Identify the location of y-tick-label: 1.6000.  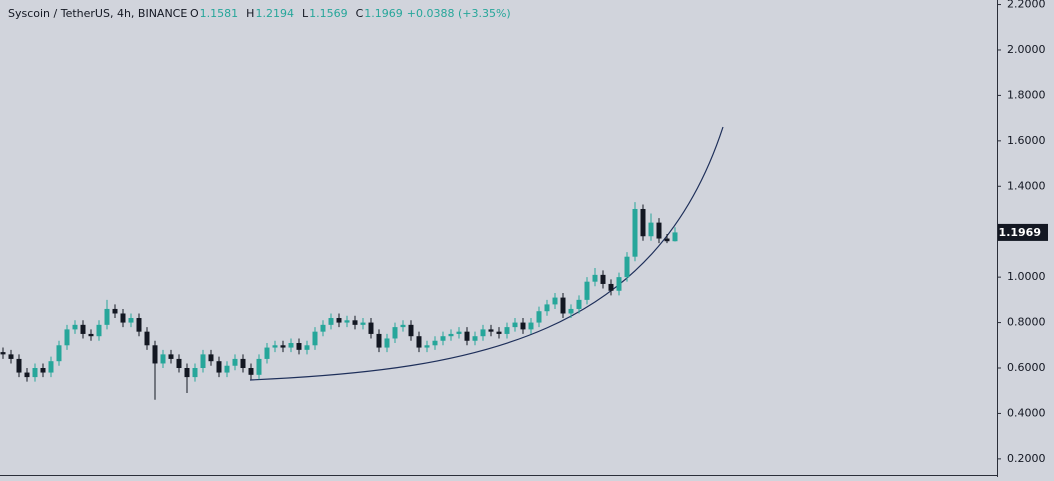
(1026, 140).